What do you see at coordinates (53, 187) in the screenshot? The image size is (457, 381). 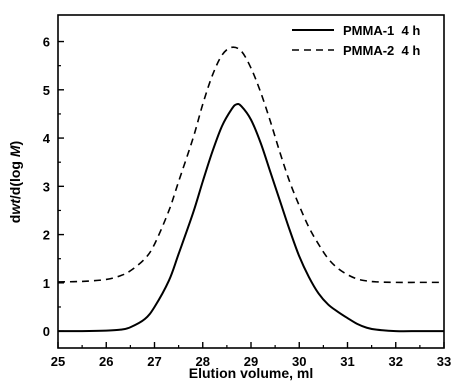 I see `y-axis-ticks: 0 1 2 3 4 5 6` at bounding box center [53, 187].